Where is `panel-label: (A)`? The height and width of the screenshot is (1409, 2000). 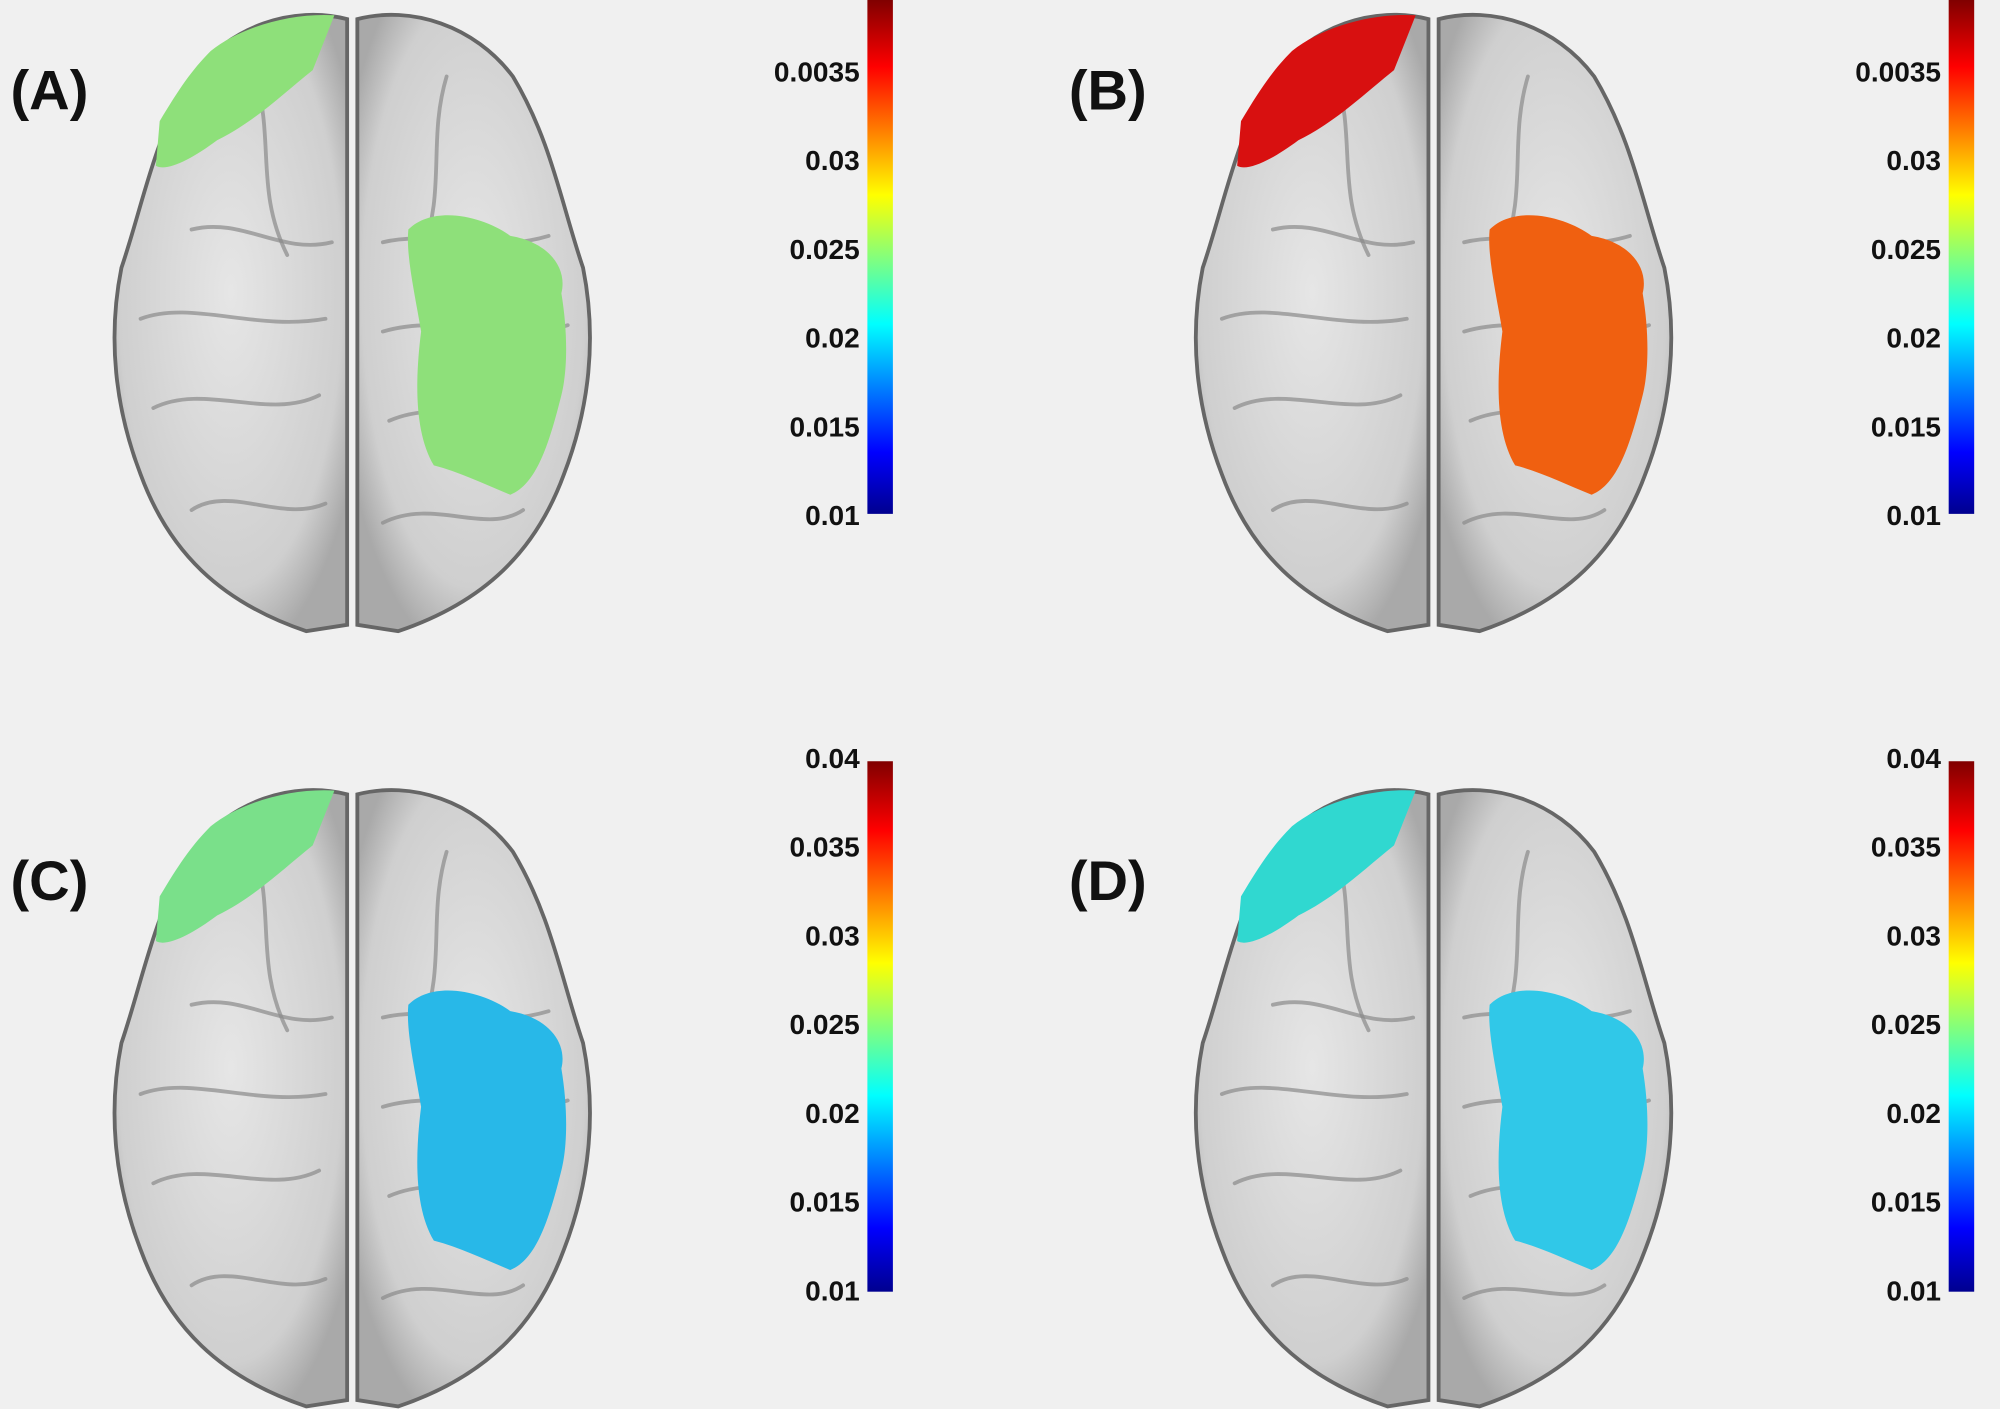 panel-label: (A) is located at coordinates (50, 90).